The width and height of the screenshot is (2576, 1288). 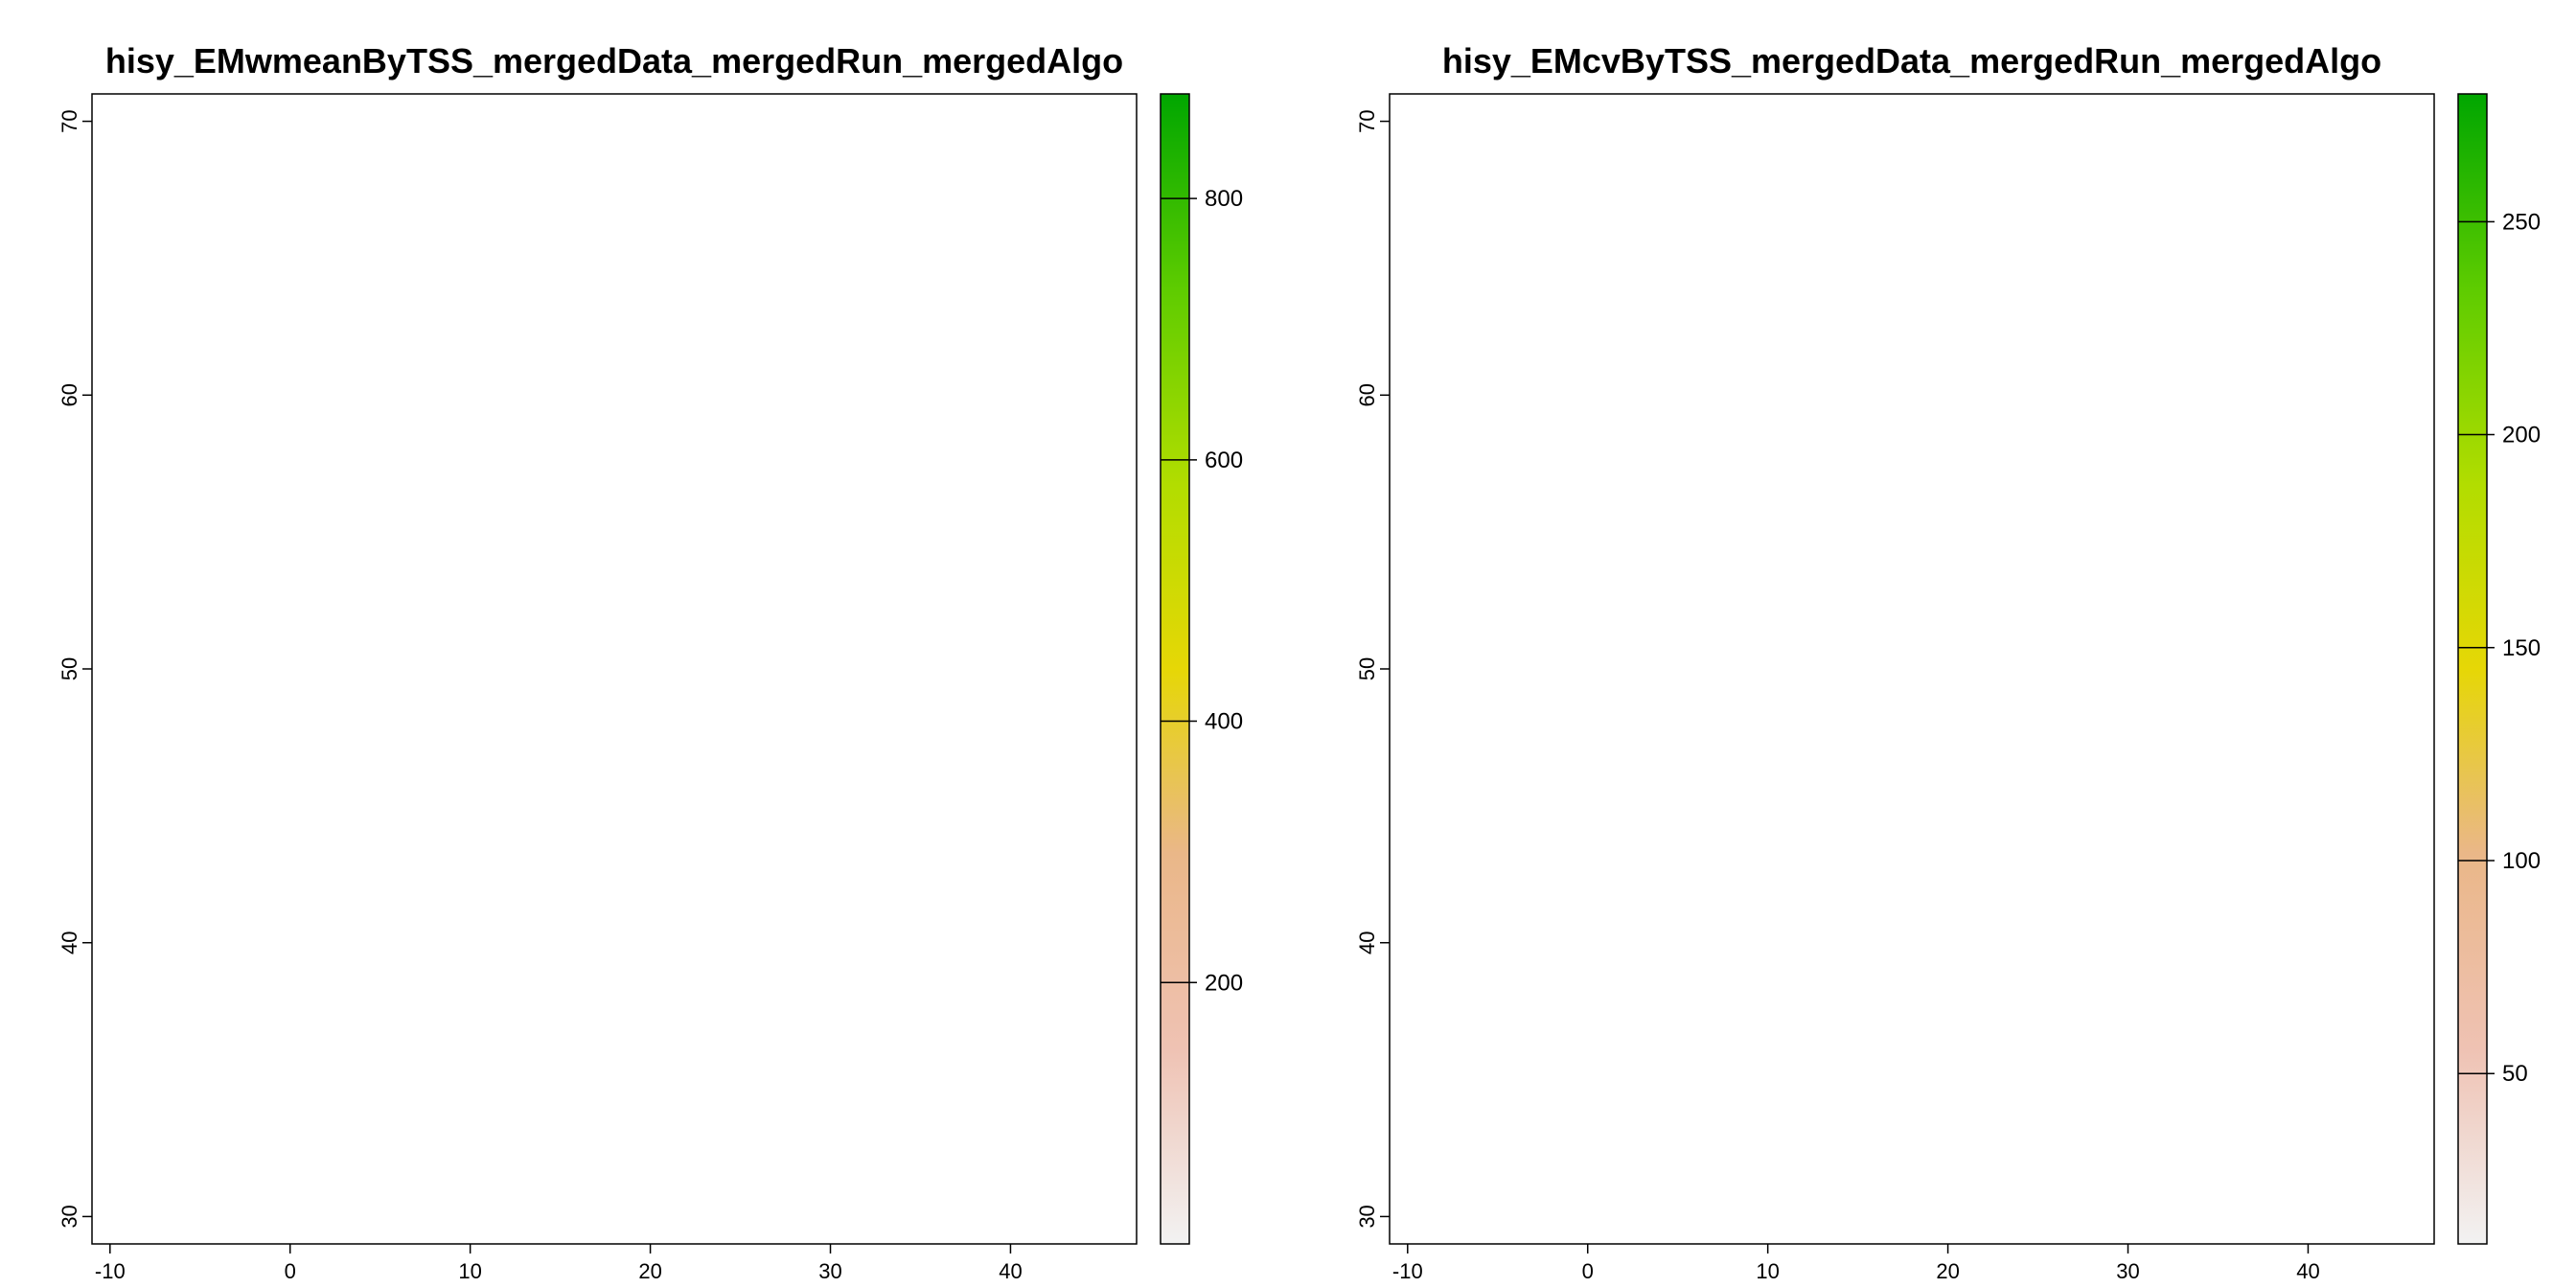 What do you see at coordinates (1224, 722) in the screenshot?
I see `colorbar-tick-label: 400` at bounding box center [1224, 722].